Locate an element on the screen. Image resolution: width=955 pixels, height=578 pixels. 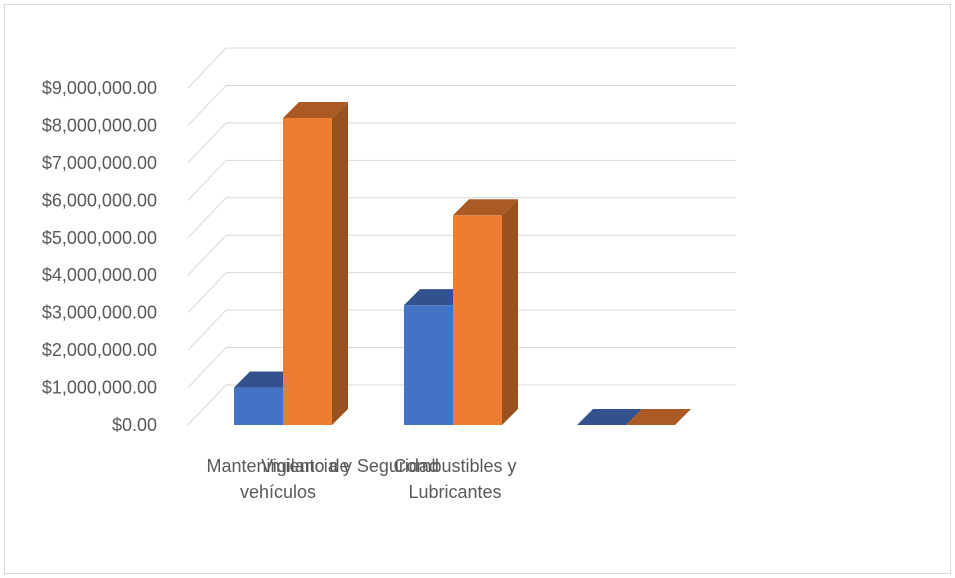
y-tick-label: $1,000,000.00 is located at coordinates (99, 388).